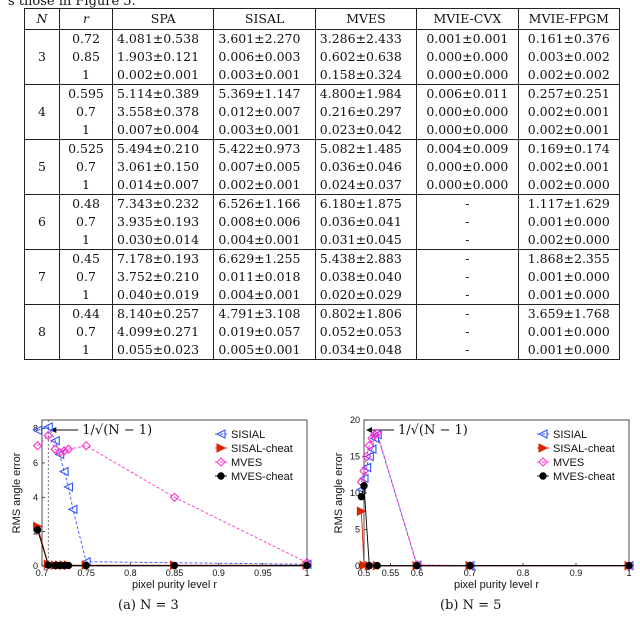 This screenshot has height=619, width=640. Describe the element at coordinates (35, 497) in the screenshot. I see `y-tick-label: 4` at that location.